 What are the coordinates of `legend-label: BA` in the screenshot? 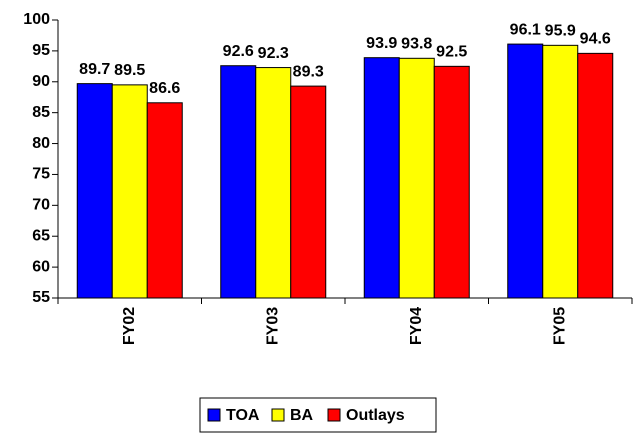 It's located at (302, 415).